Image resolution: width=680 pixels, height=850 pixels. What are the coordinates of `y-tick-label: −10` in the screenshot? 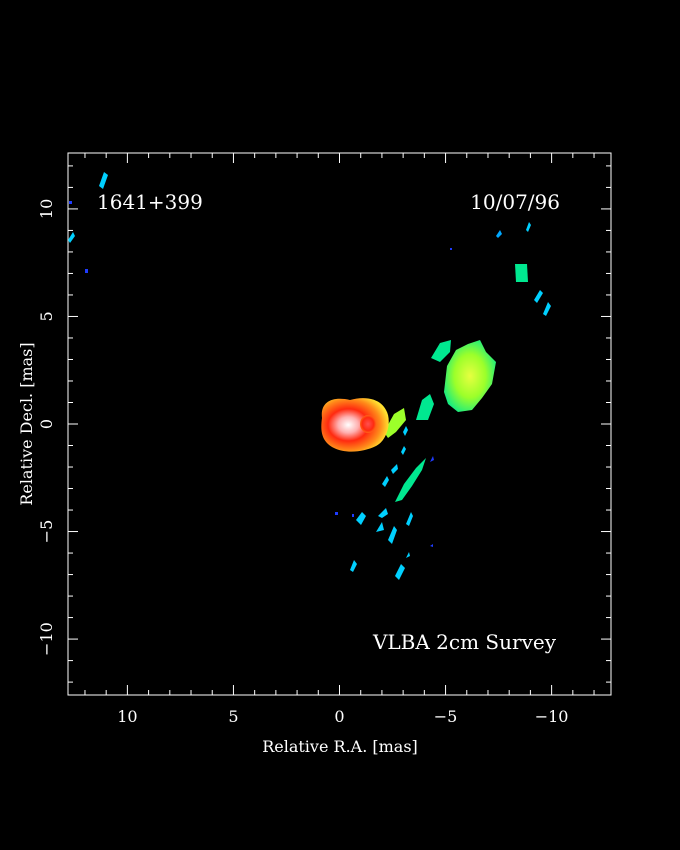 It's located at (46, 639).